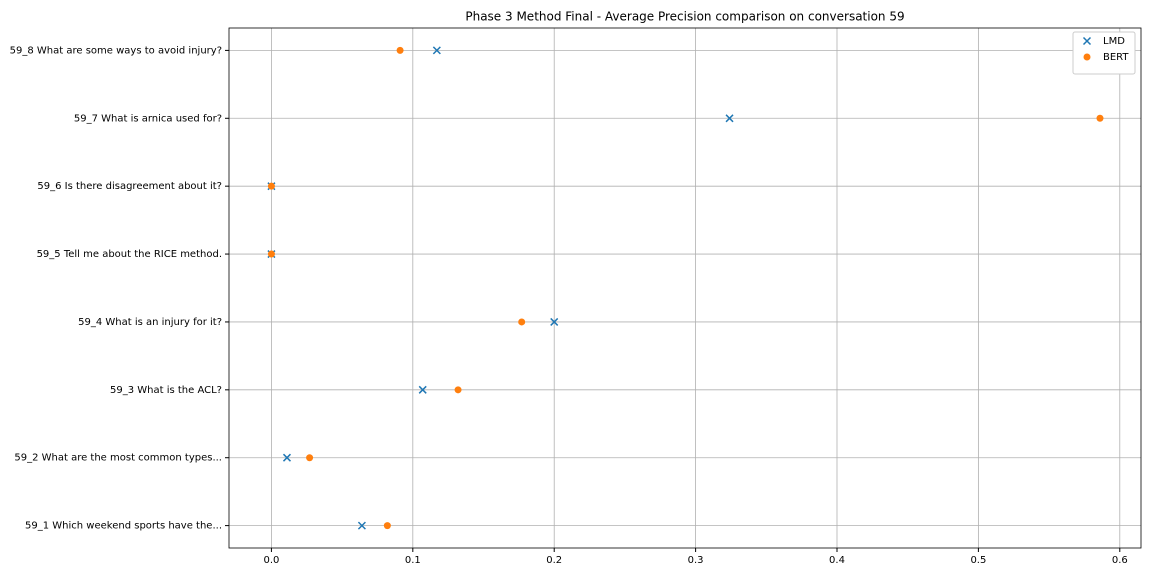  Describe the element at coordinates (148, 118) in the screenshot. I see `y-tick-label: 59_7 What is arnica used for?` at that location.